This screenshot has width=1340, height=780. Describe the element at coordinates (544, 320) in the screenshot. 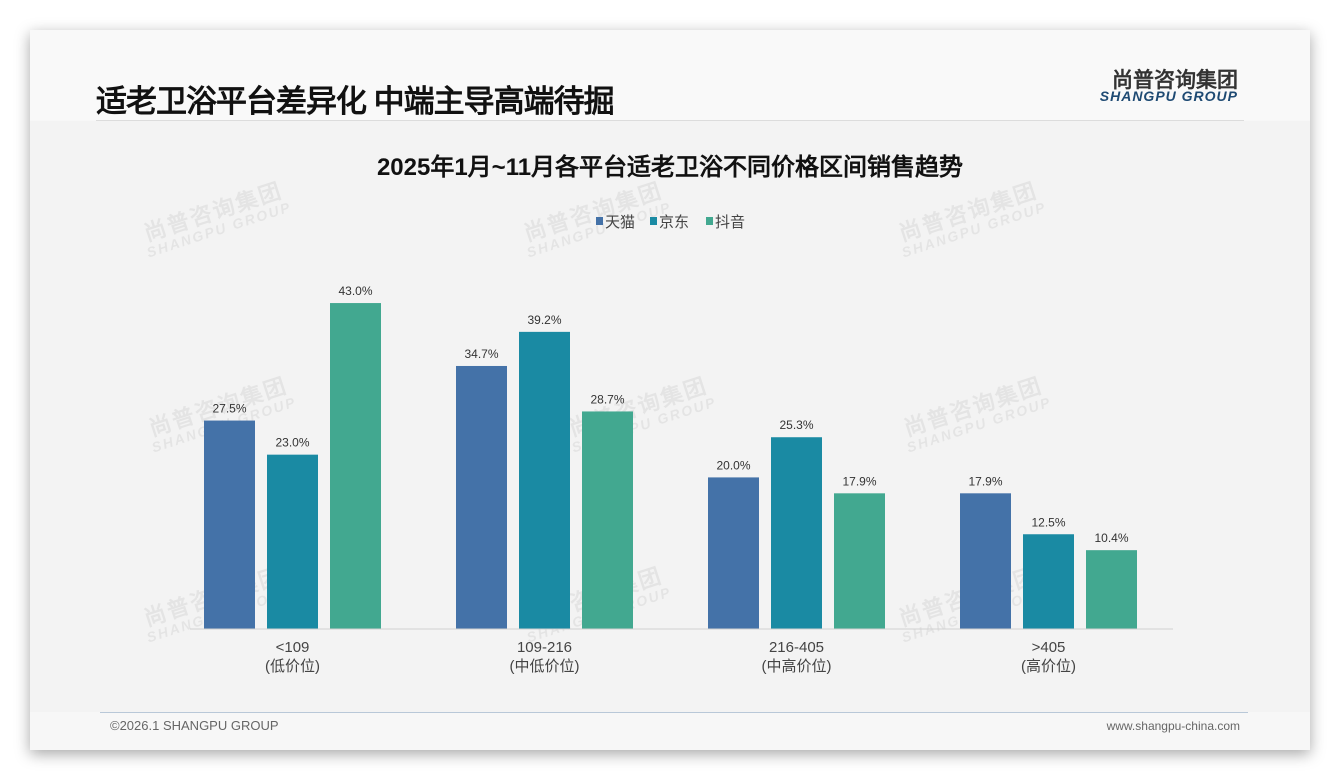

I see `data-label: 39.2%` at that location.